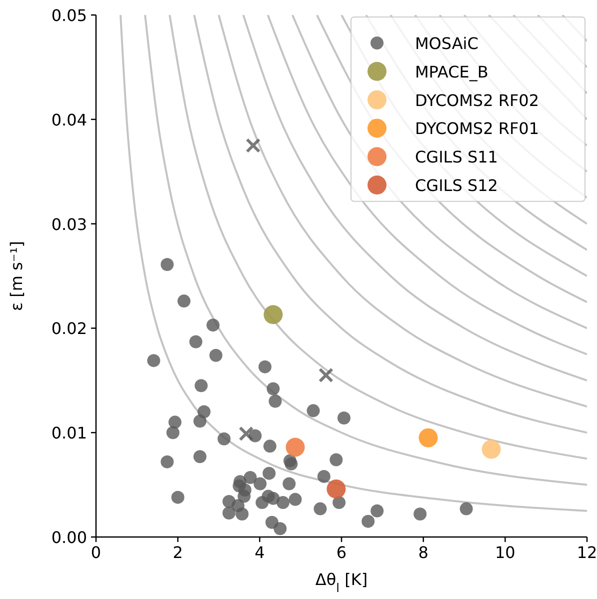  I want to click on x-axis-title: Δθ$_{l}$ [K], so click(341, 582).